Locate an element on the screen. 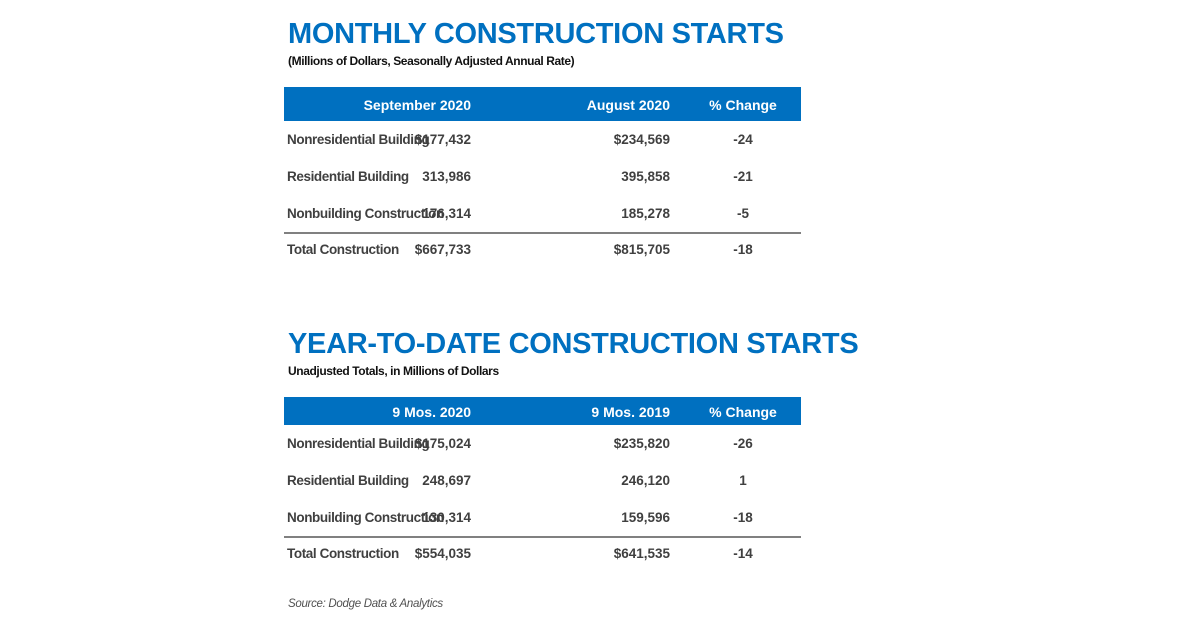 The width and height of the screenshot is (1200, 627). table-row: Residential Building 313,986 395,858 -21 is located at coordinates (542, 176).